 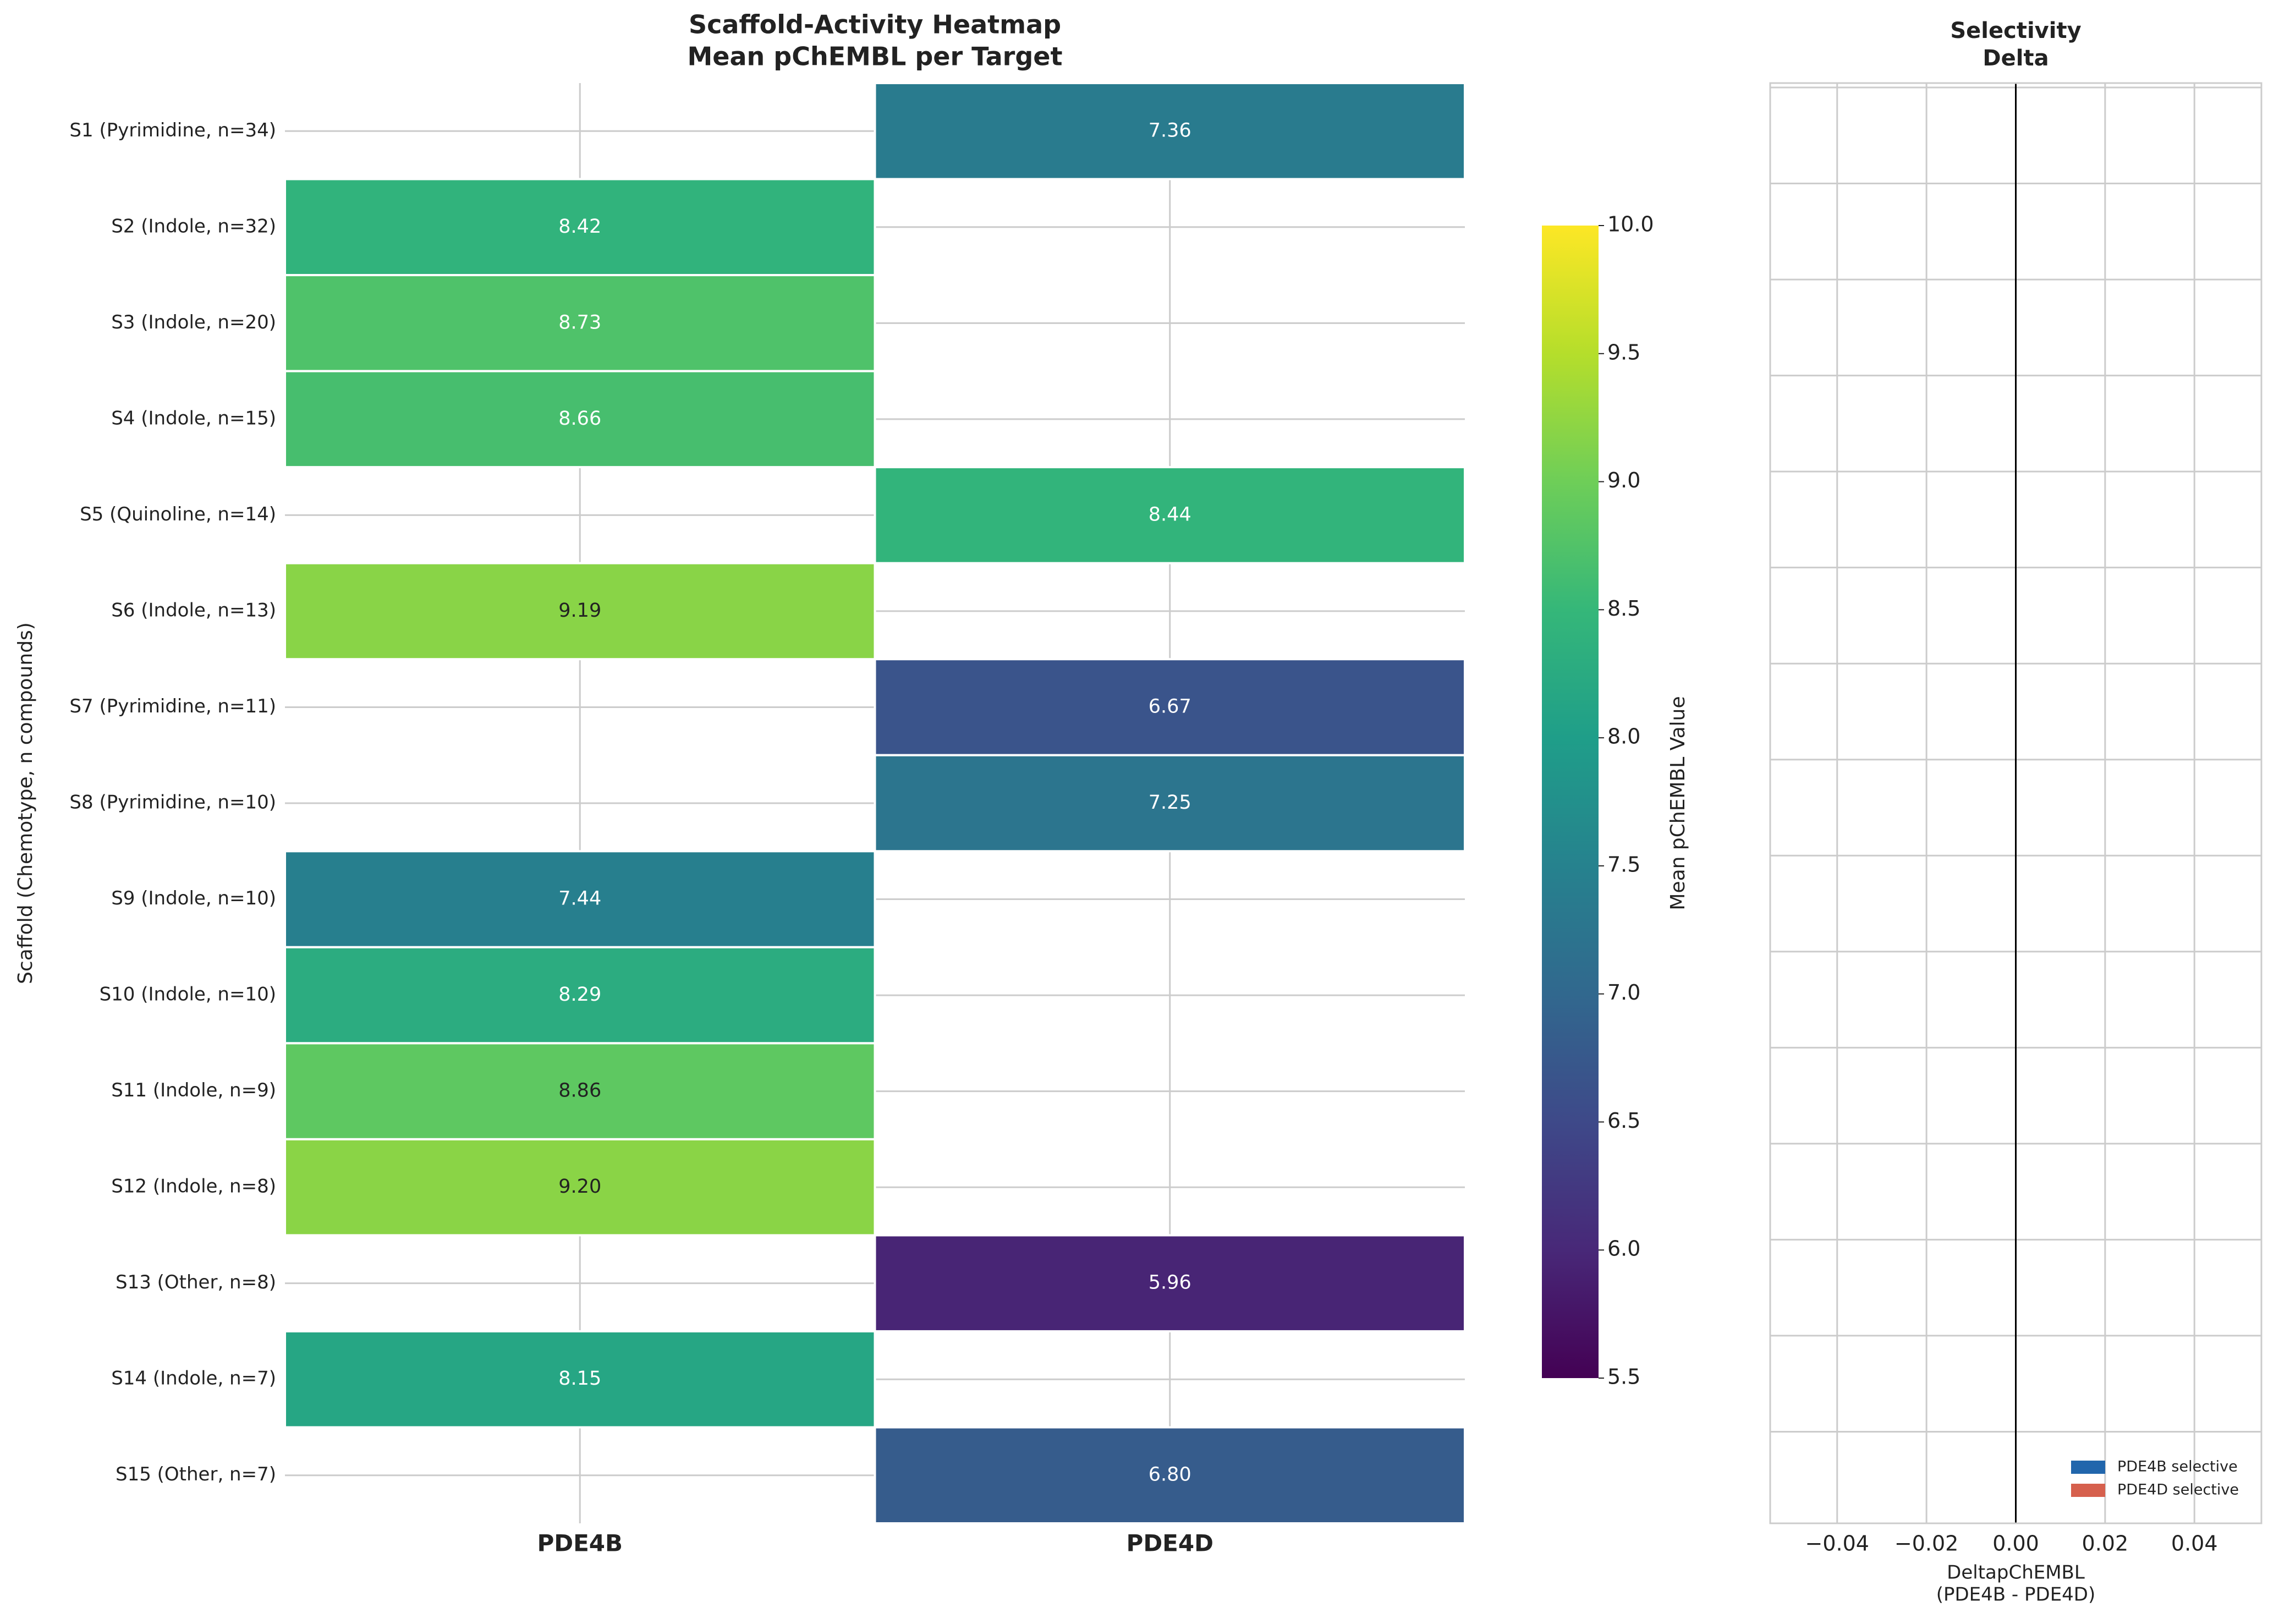 I want to click on row-label: S1 (Pyrimidine, n=34), so click(x=172, y=130).